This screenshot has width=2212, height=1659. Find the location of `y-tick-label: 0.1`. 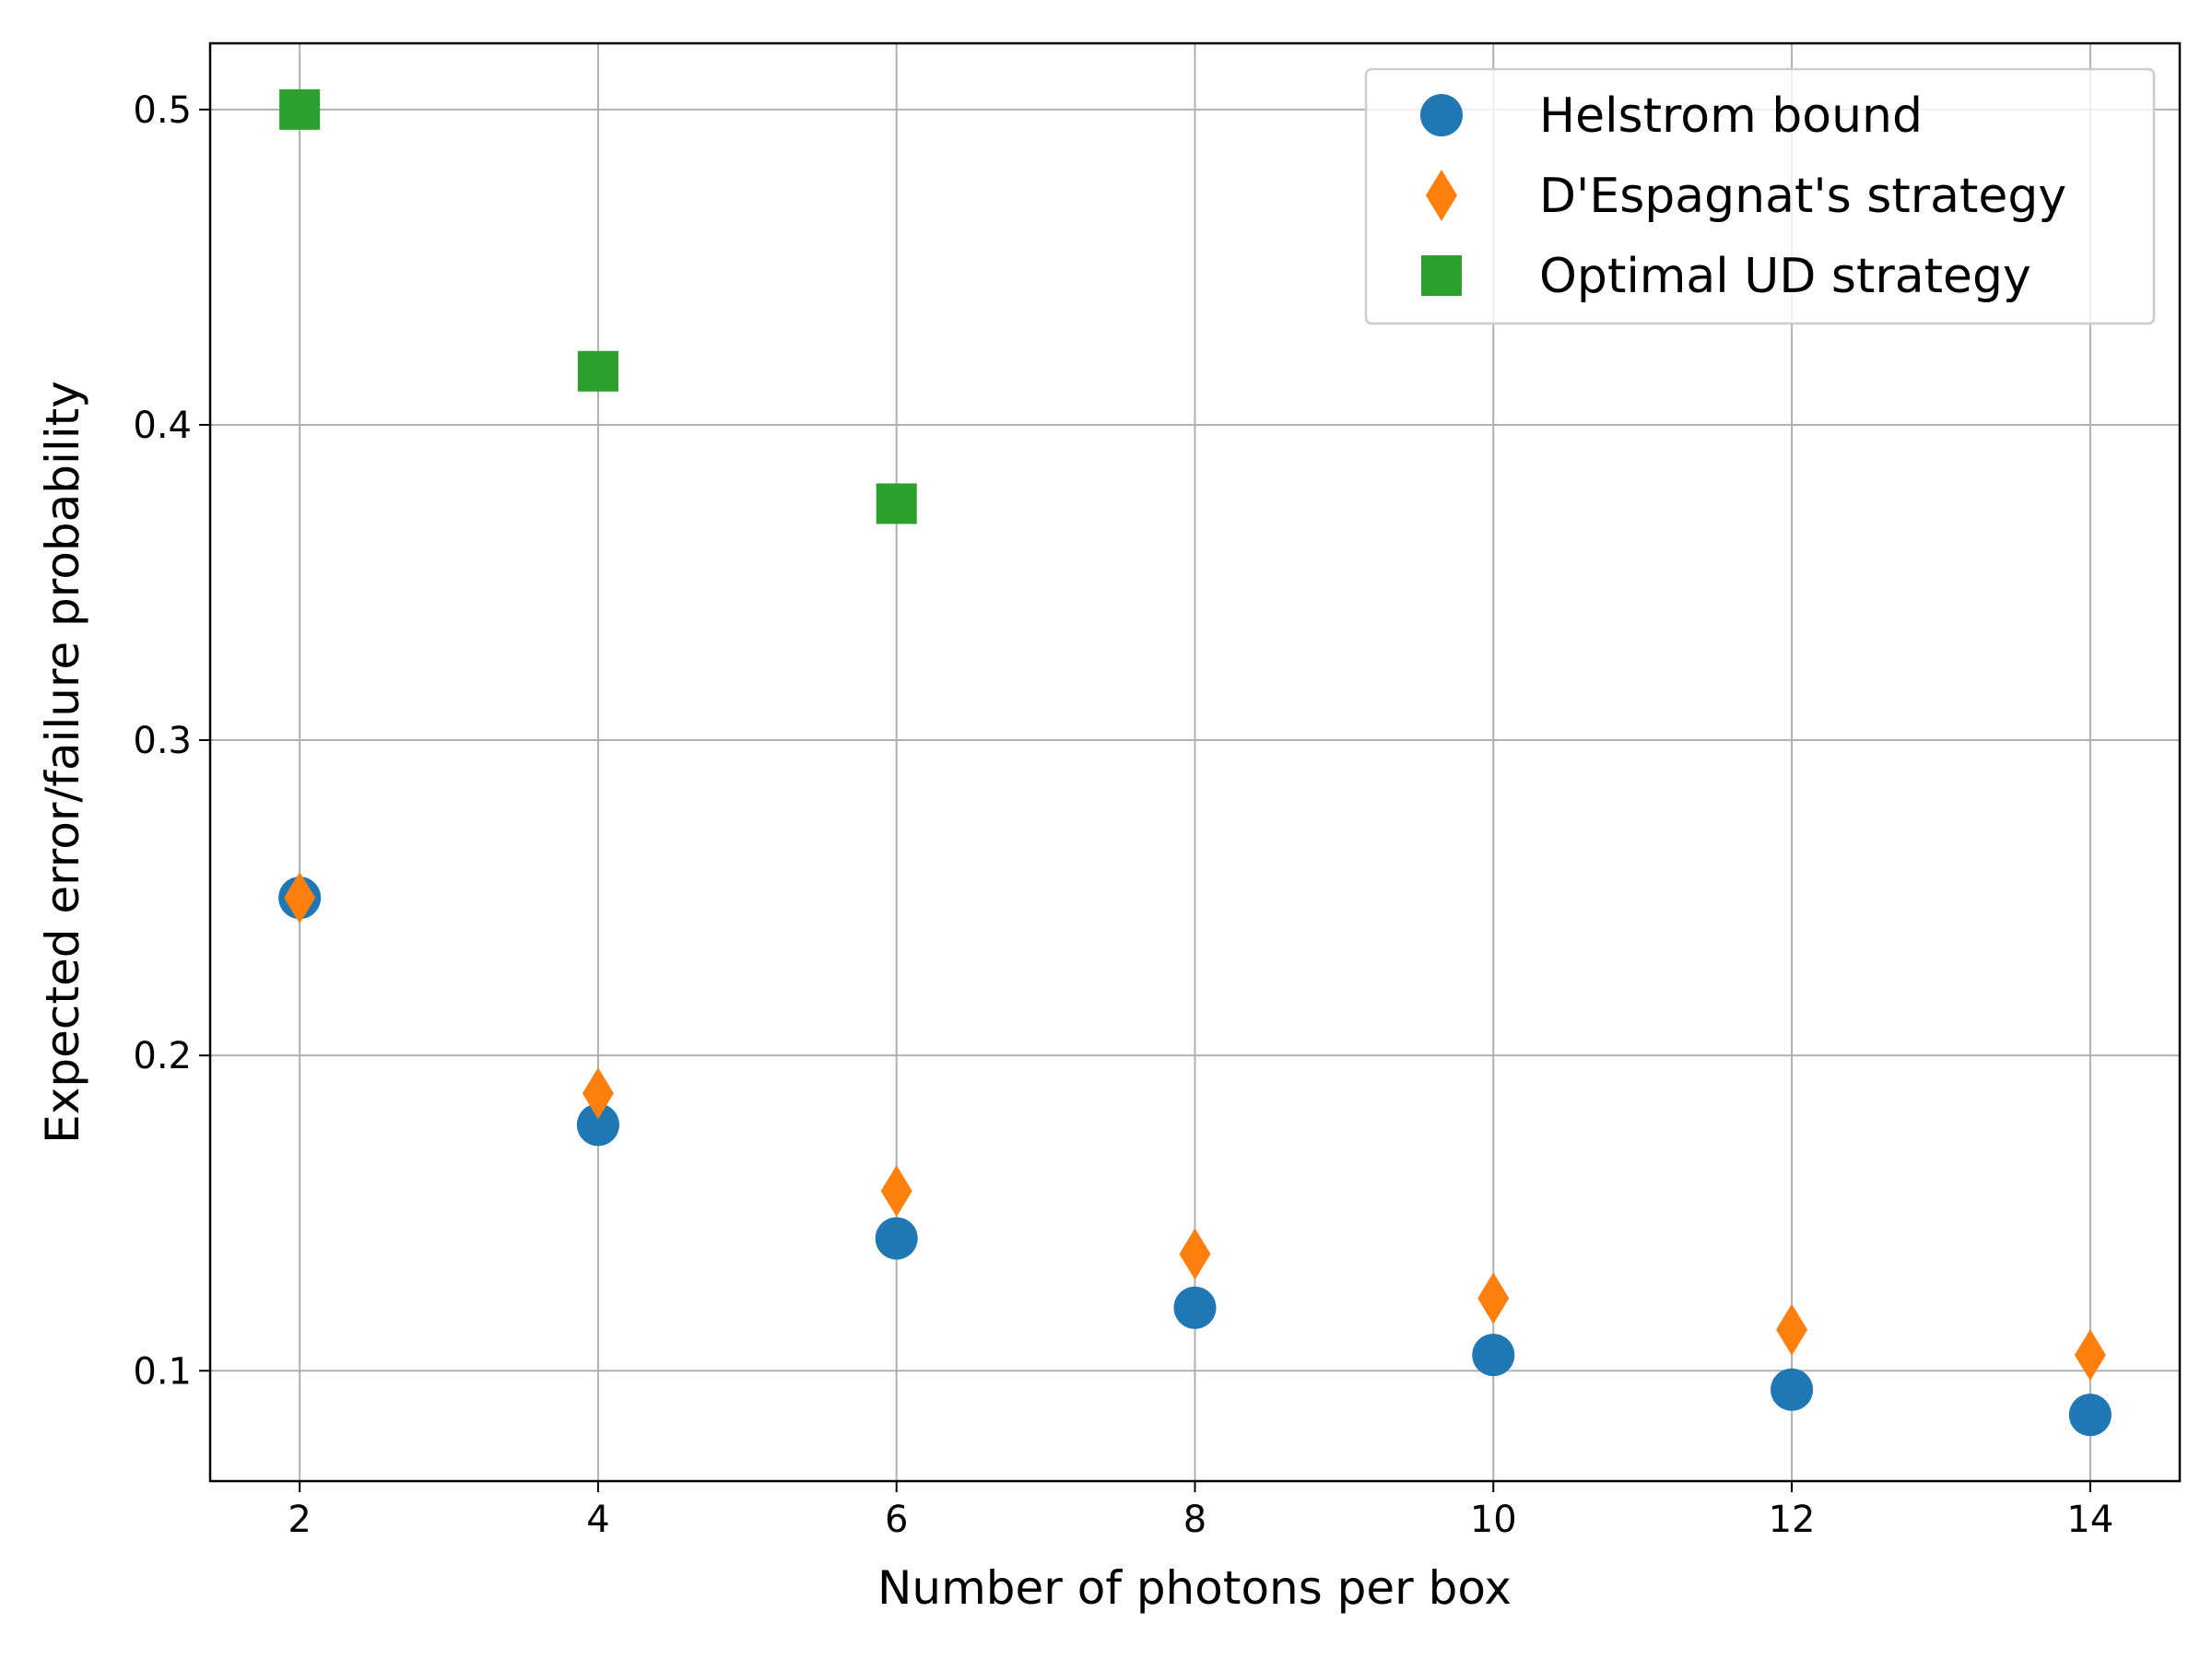

y-tick-label: 0.1 is located at coordinates (162, 1371).